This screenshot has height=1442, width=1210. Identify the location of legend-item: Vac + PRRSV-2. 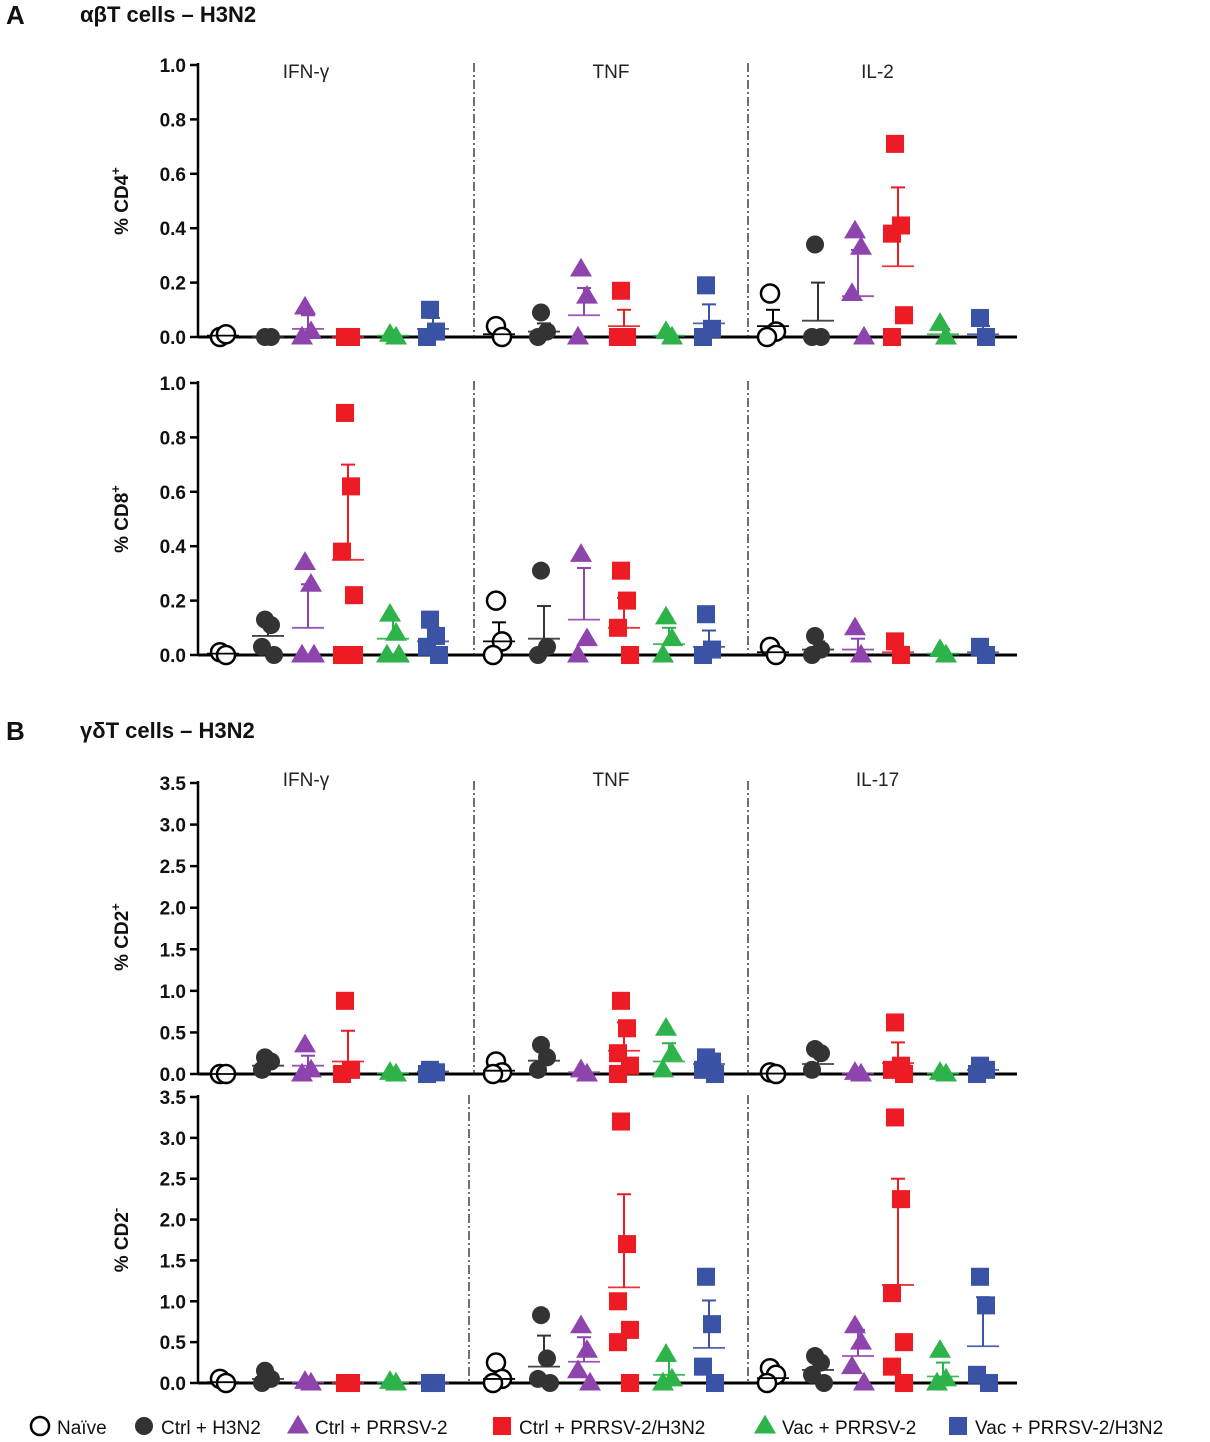
(835, 1426).